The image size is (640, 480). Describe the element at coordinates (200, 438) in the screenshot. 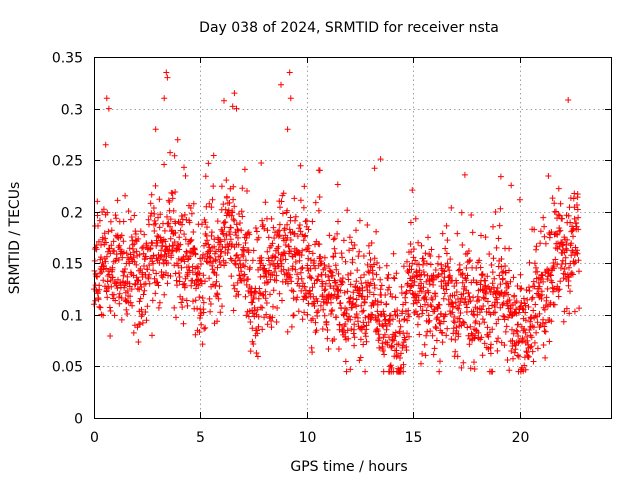

I see `x-tick-label: 5` at that location.